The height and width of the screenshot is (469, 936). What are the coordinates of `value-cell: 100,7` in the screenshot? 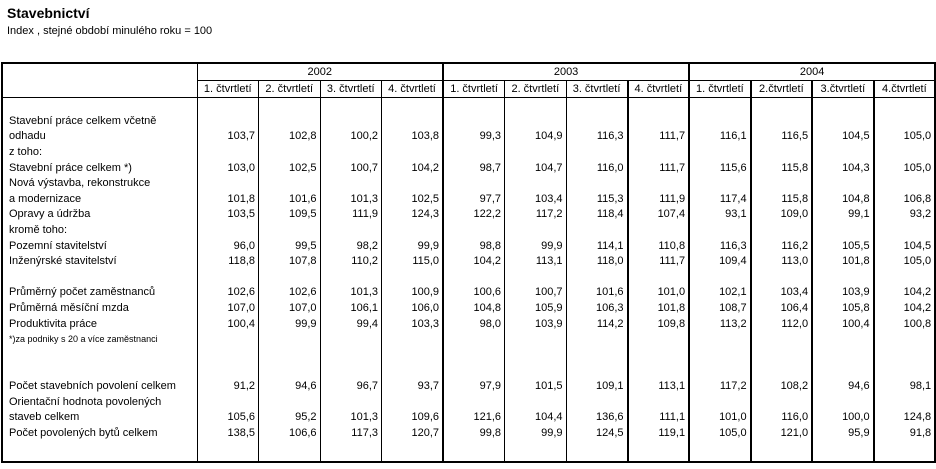 It's located at (350, 168).